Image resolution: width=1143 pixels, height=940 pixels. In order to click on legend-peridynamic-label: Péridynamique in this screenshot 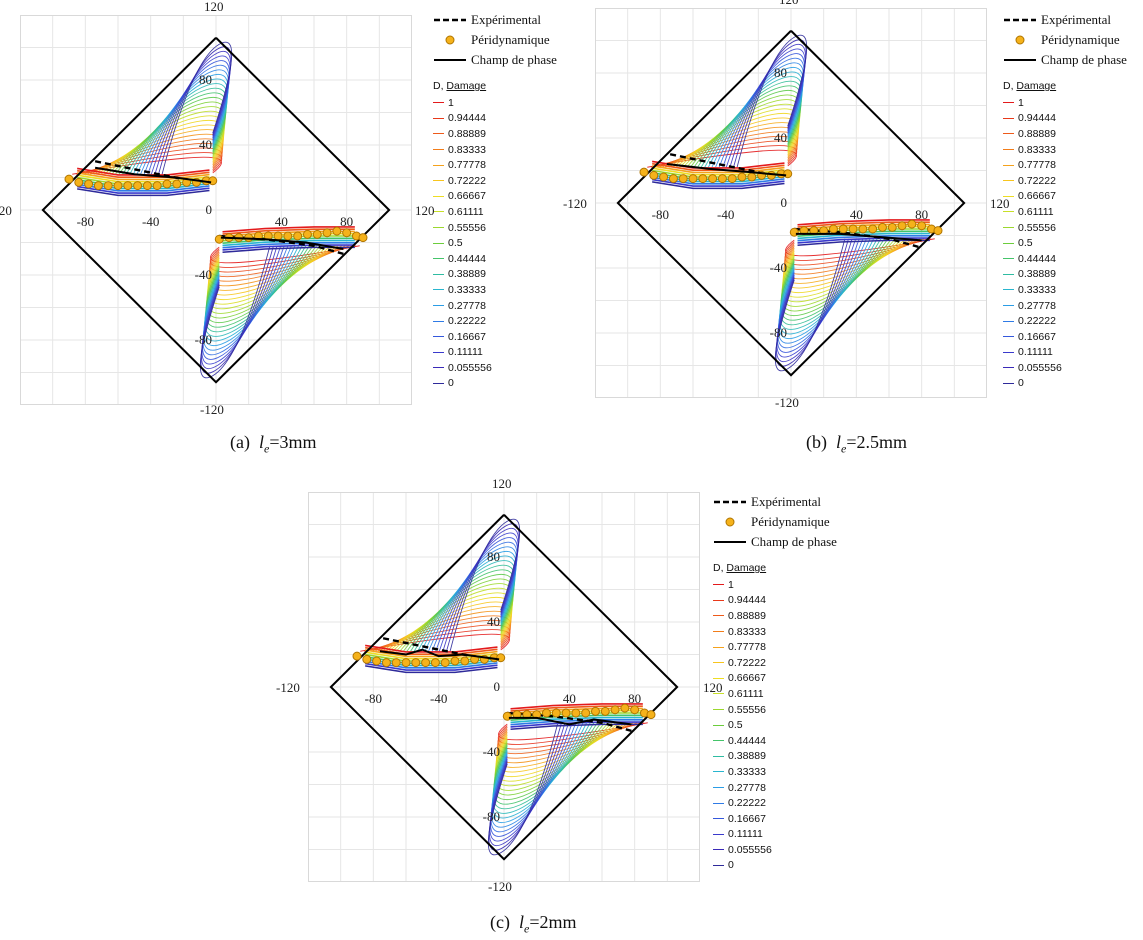, I will do `click(790, 521)`.